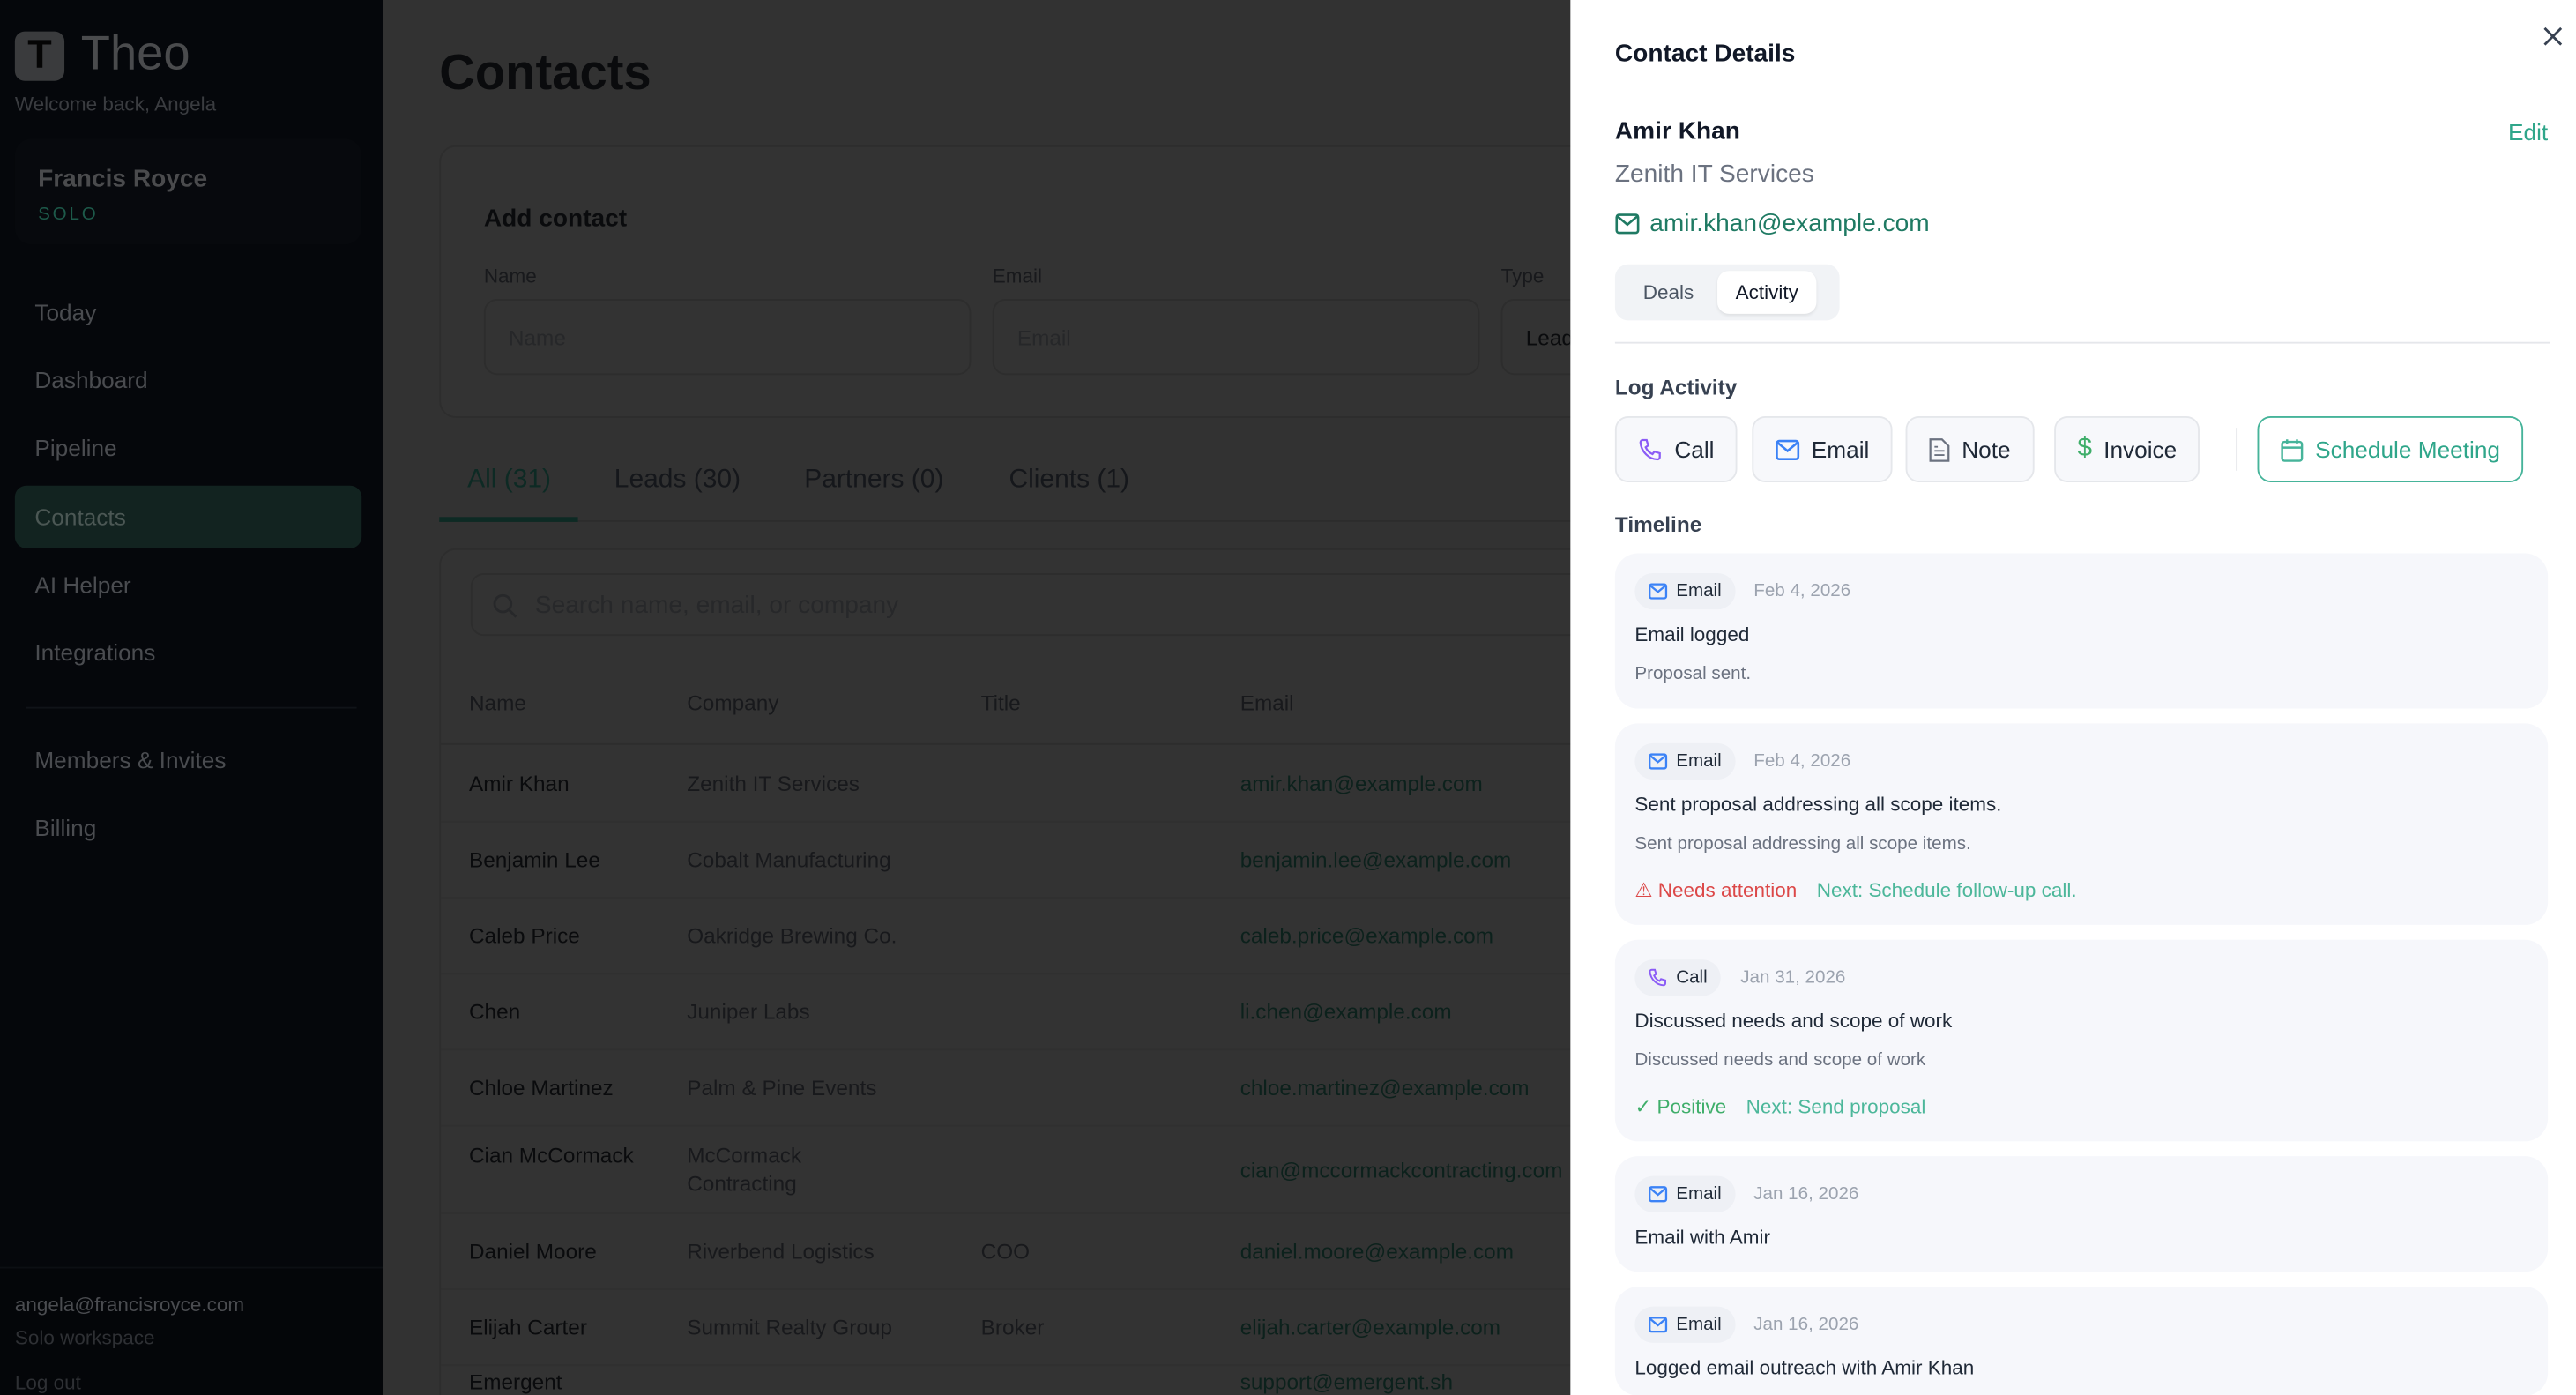 The height and width of the screenshot is (1395, 2576). Describe the element at coordinates (2408, 449) in the screenshot. I see `schedule-meeting-label: Schedule Meeting` at that location.